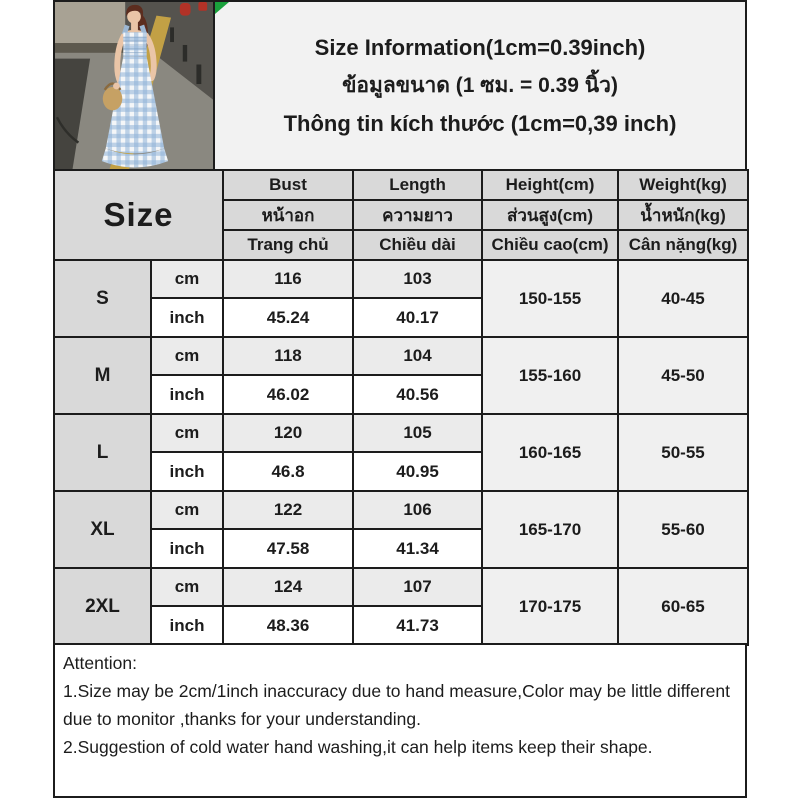  Describe the element at coordinates (288, 433) in the screenshot. I see `bust-value: 120` at that location.